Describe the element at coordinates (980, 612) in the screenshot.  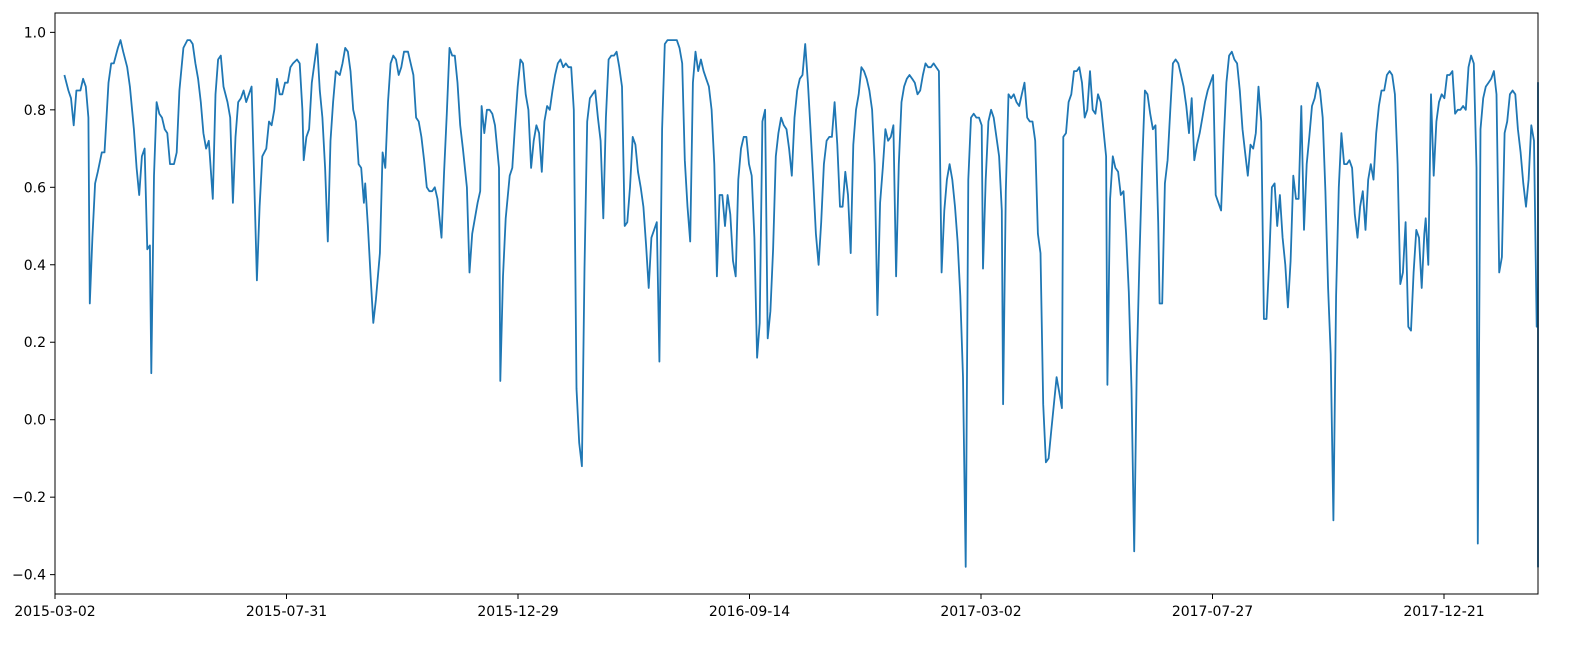
I see `x-tick-label: 2017-03-02` at that location.